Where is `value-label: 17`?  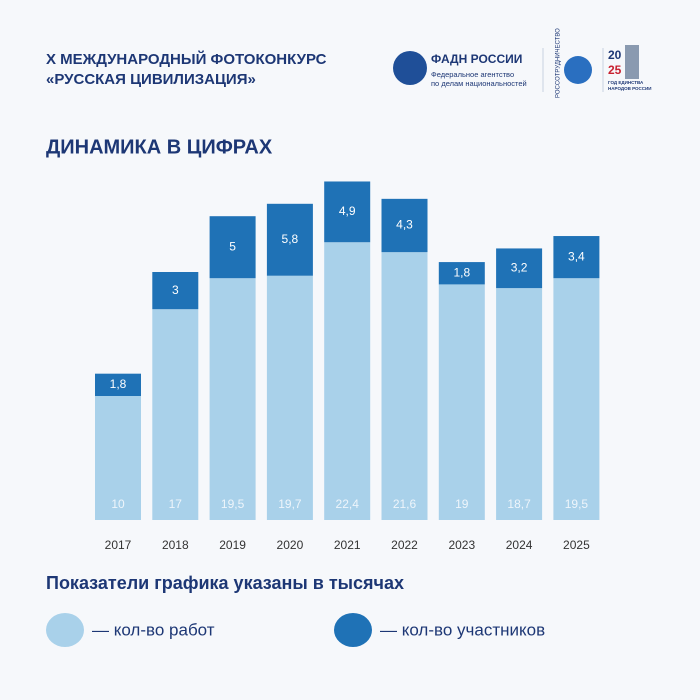
value-label: 17 is located at coordinates (176, 504).